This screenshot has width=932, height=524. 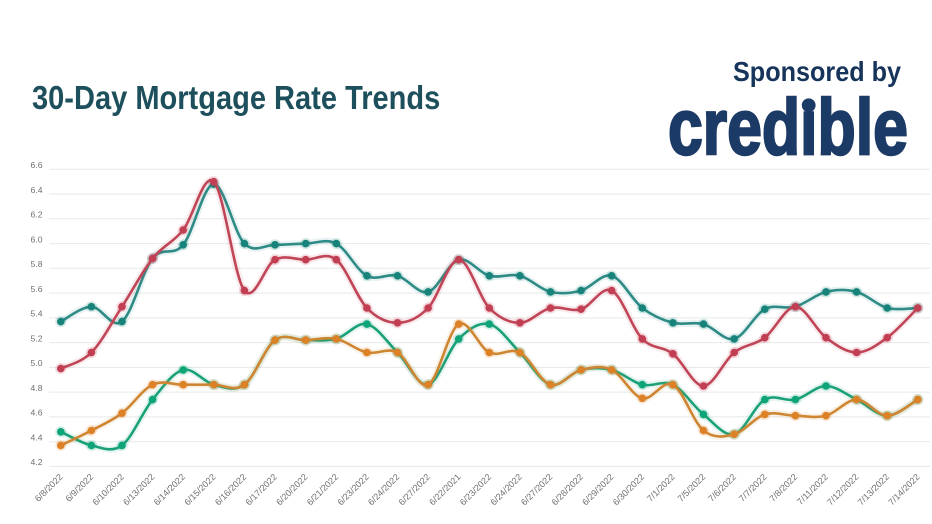 I want to click on svg-text: 6/17/2022, so click(x=261, y=489).